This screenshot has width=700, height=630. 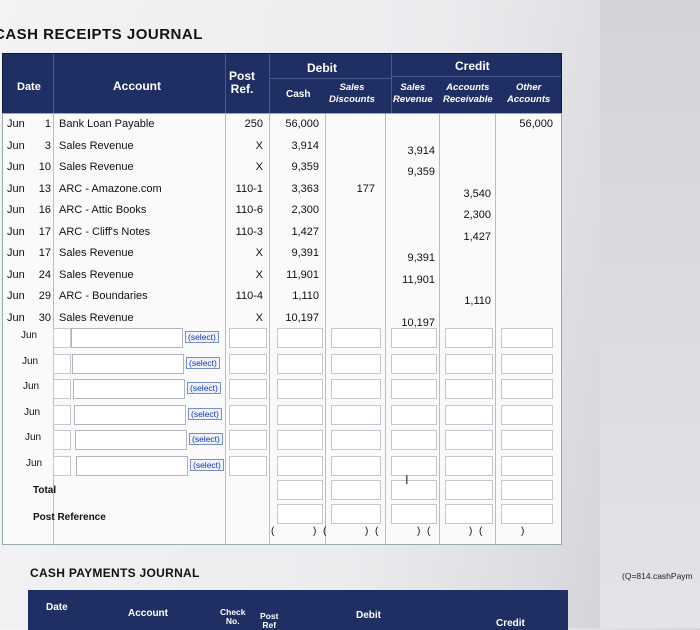 I want to click on postref-ar-input, so click(x=469, y=514).